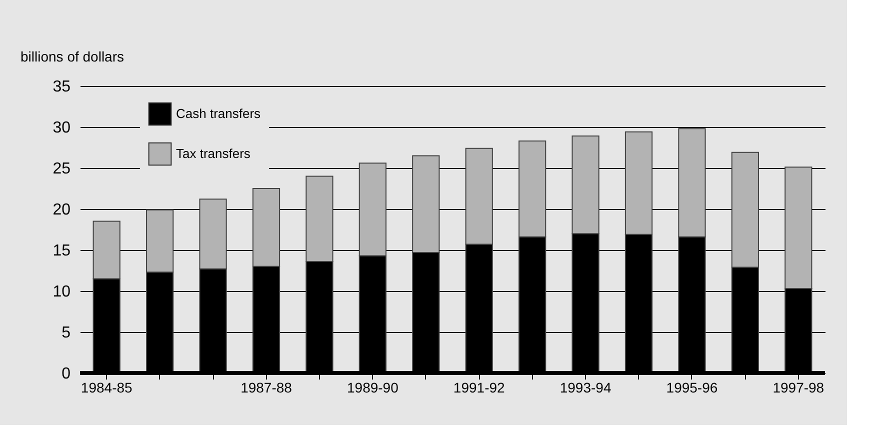 This screenshot has width=876, height=427. What do you see at coordinates (61, 87) in the screenshot?
I see `y-tick-label: 35` at bounding box center [61, 87].